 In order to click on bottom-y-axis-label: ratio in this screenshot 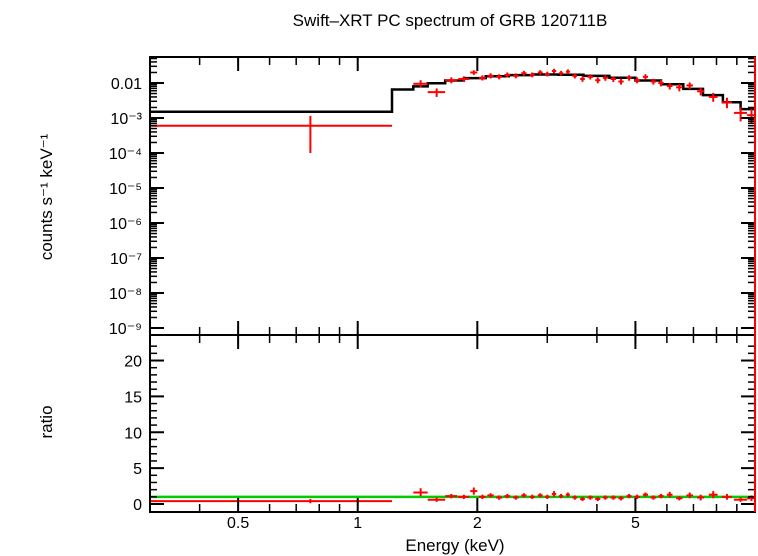, I will do `click(46, 421)`.